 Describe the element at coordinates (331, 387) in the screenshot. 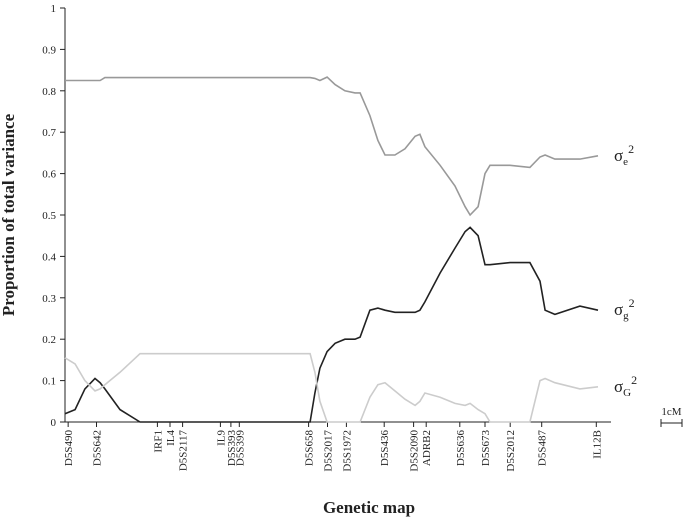

I see `series-line` at that location.